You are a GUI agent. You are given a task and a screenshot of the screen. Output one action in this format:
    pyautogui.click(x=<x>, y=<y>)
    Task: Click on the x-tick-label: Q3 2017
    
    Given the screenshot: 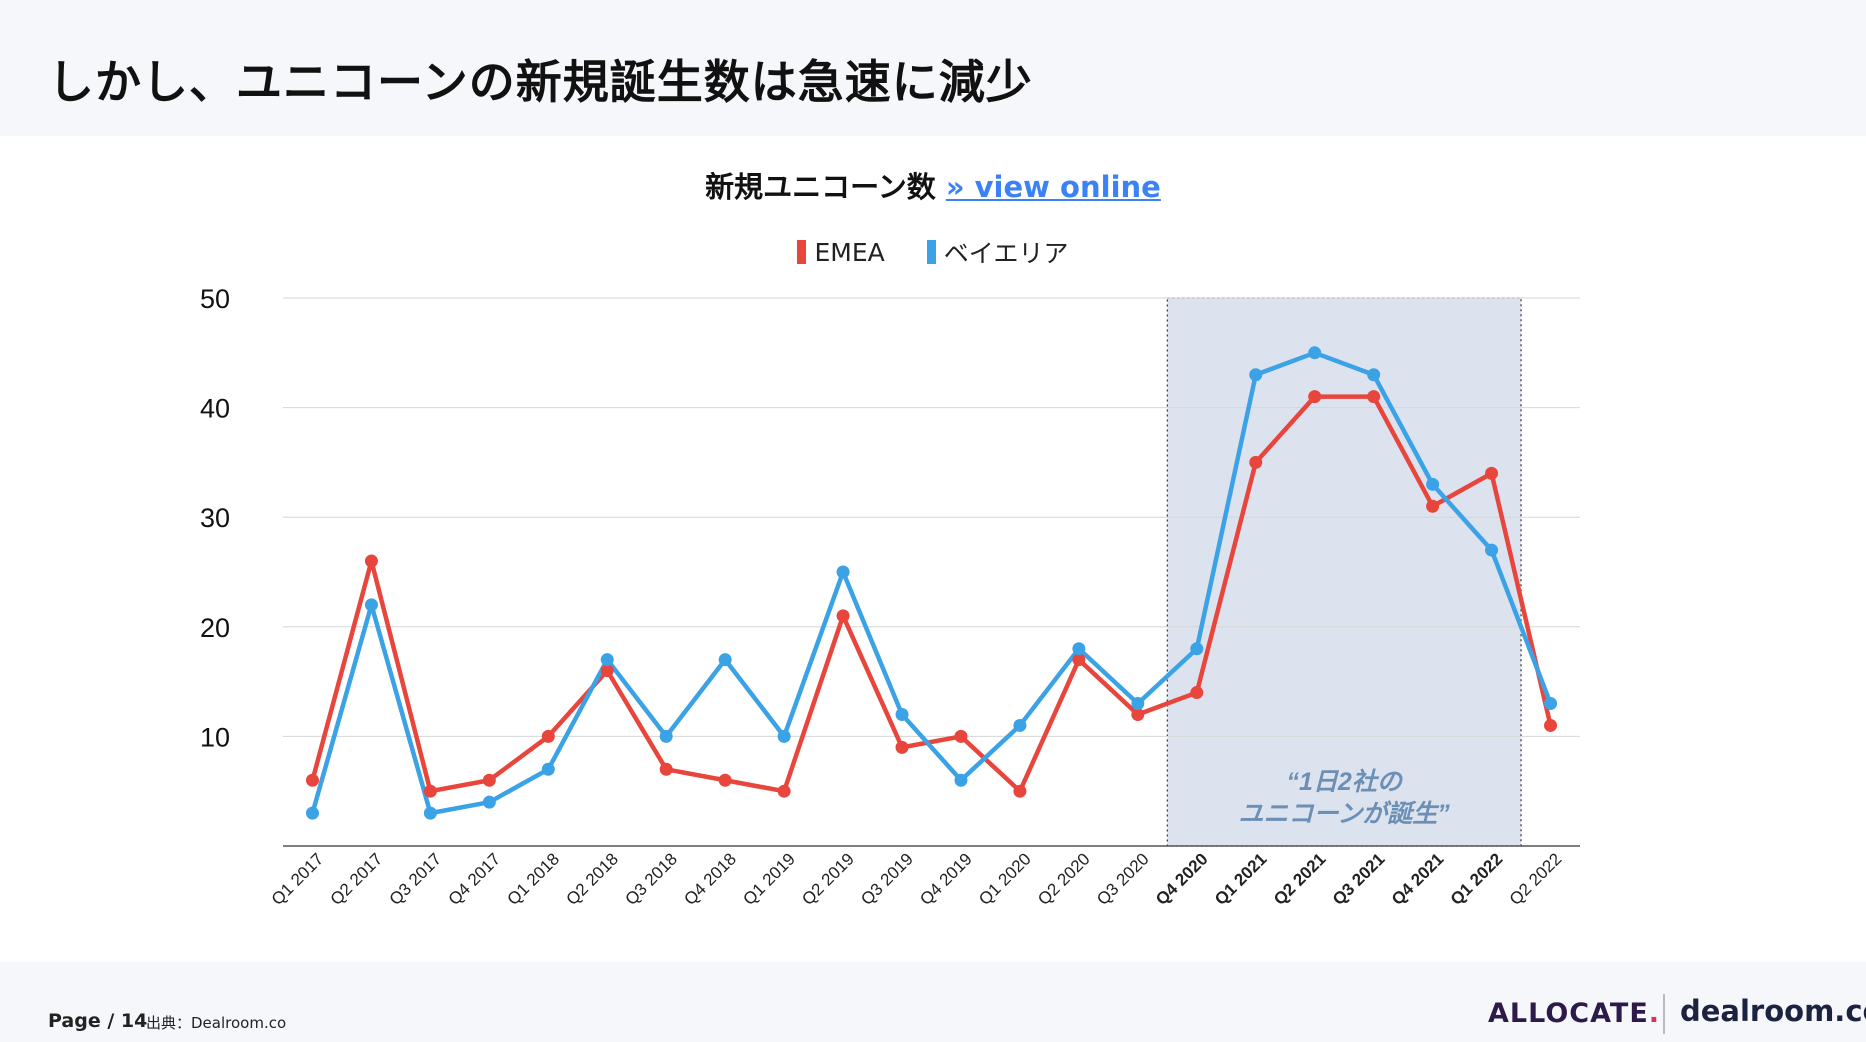 What is the action you would take?
    pyautogui.click(x=416, y=879)
    